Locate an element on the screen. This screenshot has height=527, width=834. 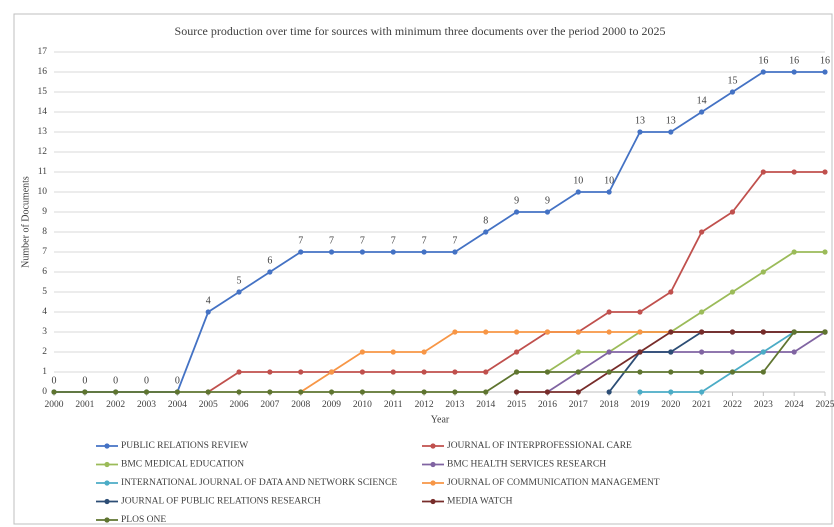
data-label: 10 is located at coordinates (578, 180).